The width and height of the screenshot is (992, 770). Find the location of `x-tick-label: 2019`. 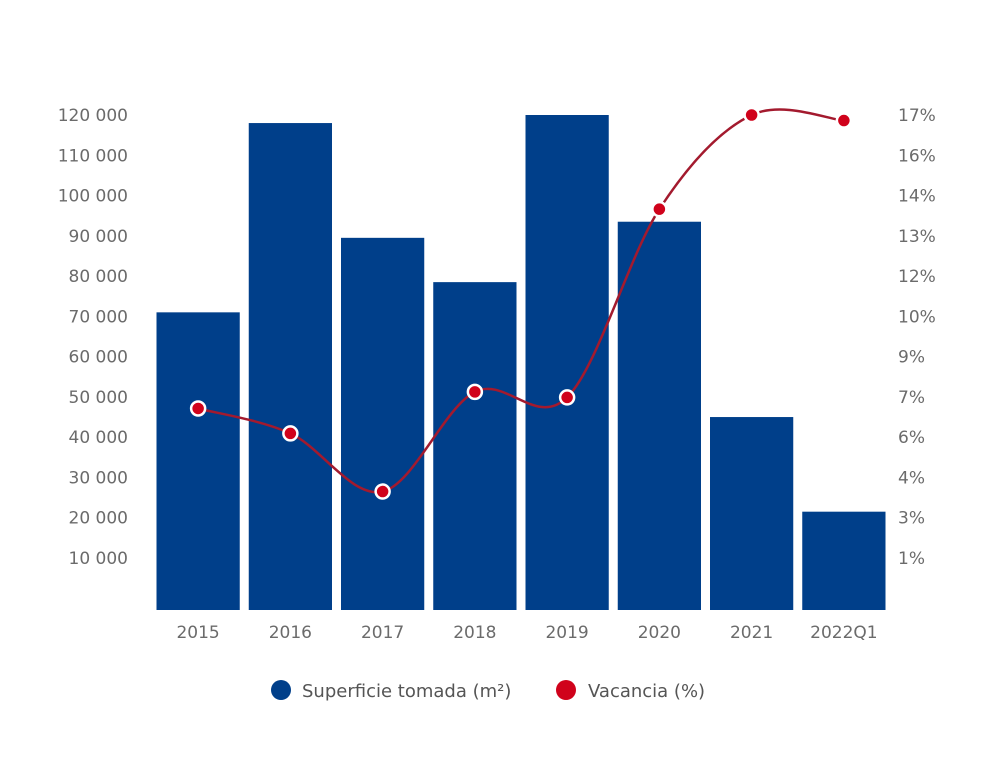

x-tick-label: 2019 is located at coordinates (566, 633).